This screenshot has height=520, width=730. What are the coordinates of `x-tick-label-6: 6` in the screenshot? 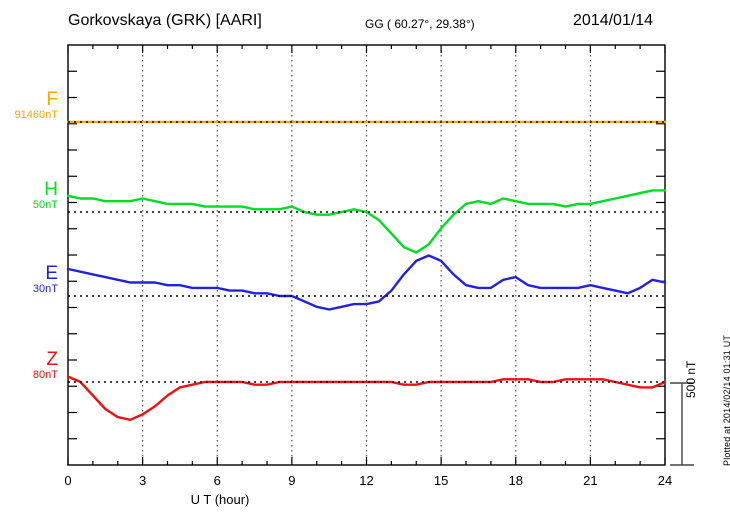 It's located at (217, 480).